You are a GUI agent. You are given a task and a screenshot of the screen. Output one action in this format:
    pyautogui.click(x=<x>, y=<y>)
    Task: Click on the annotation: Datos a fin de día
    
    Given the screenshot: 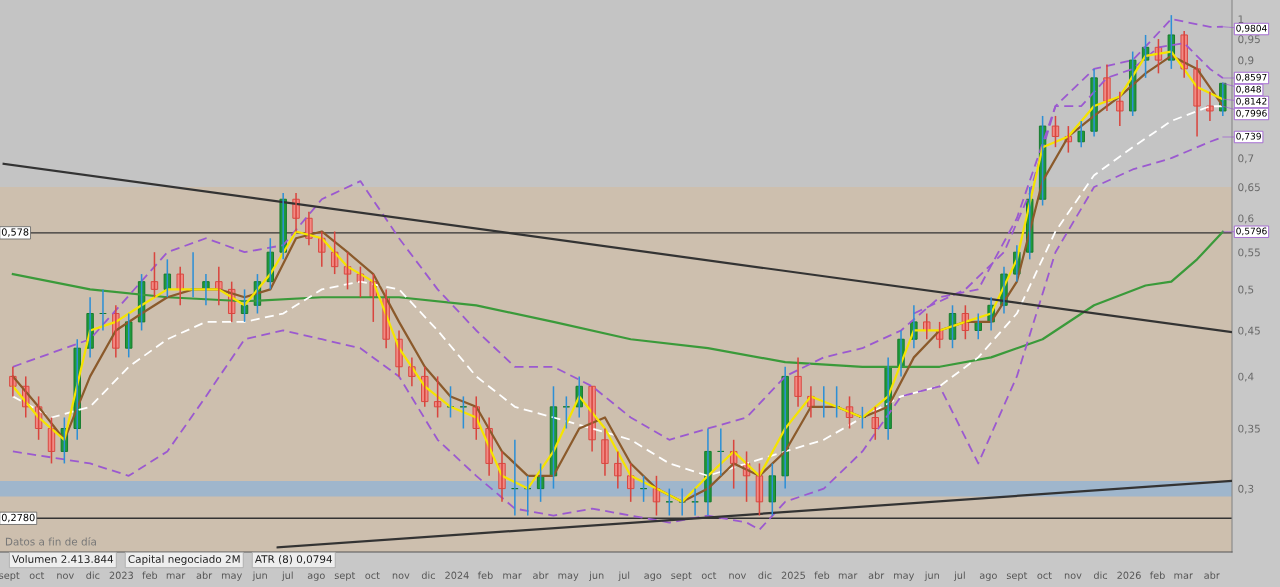 What is the action you would take?
    pyautogui.click(x=50, y=541)
    